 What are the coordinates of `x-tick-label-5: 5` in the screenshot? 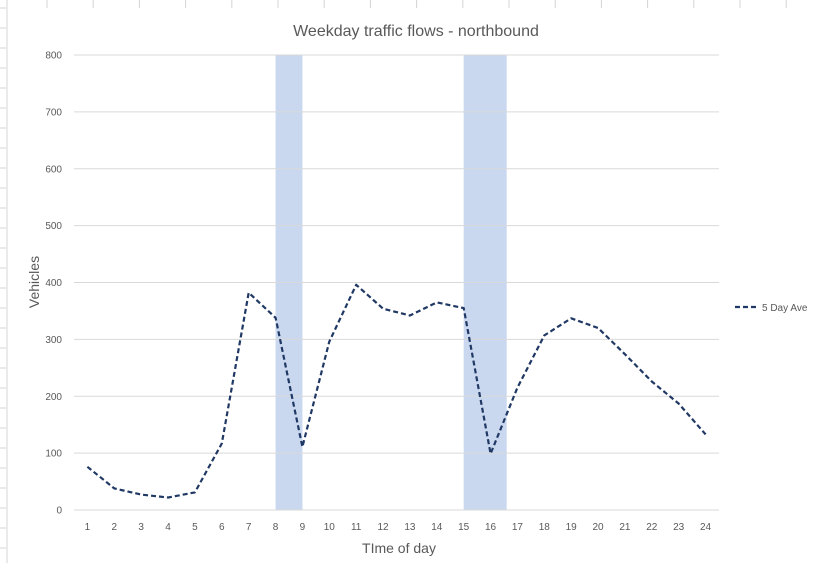 It's located at (195, 527).